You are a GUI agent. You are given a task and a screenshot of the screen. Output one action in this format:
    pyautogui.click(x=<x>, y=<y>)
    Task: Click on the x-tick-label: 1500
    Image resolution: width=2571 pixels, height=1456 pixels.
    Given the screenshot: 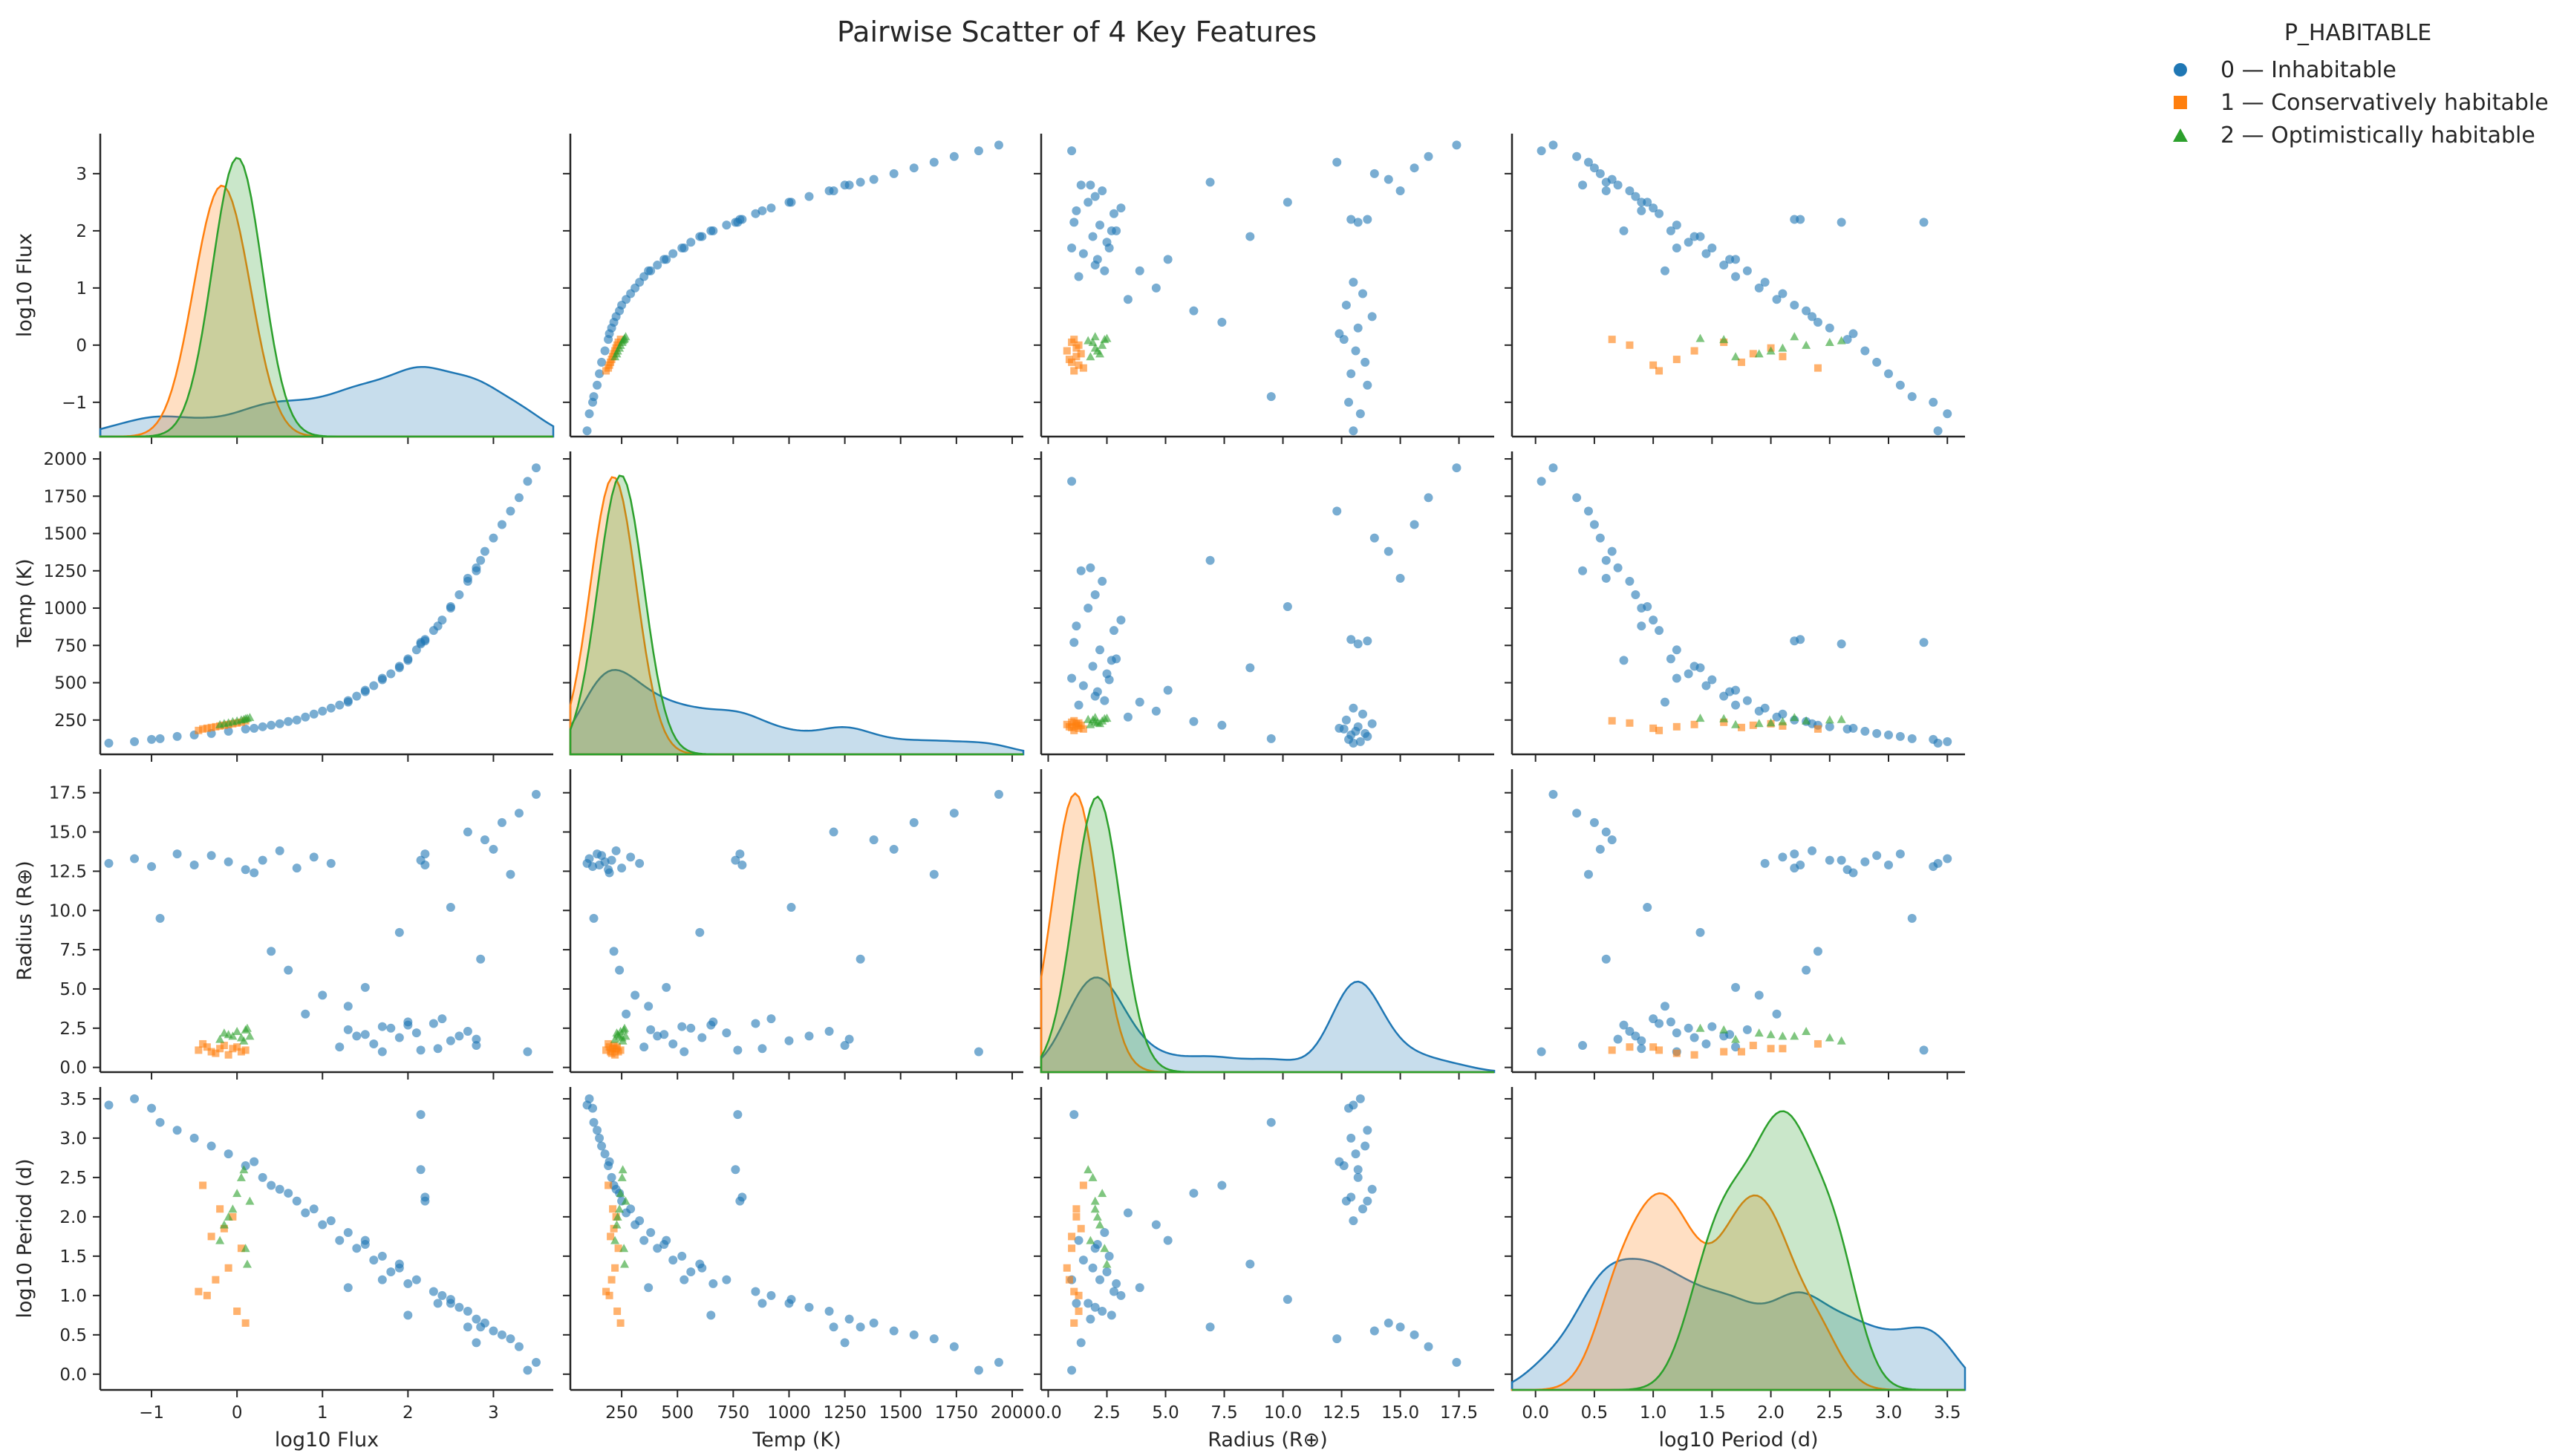 What is the action you would take?
    pyautogui.click(x=900, y=1413)
    